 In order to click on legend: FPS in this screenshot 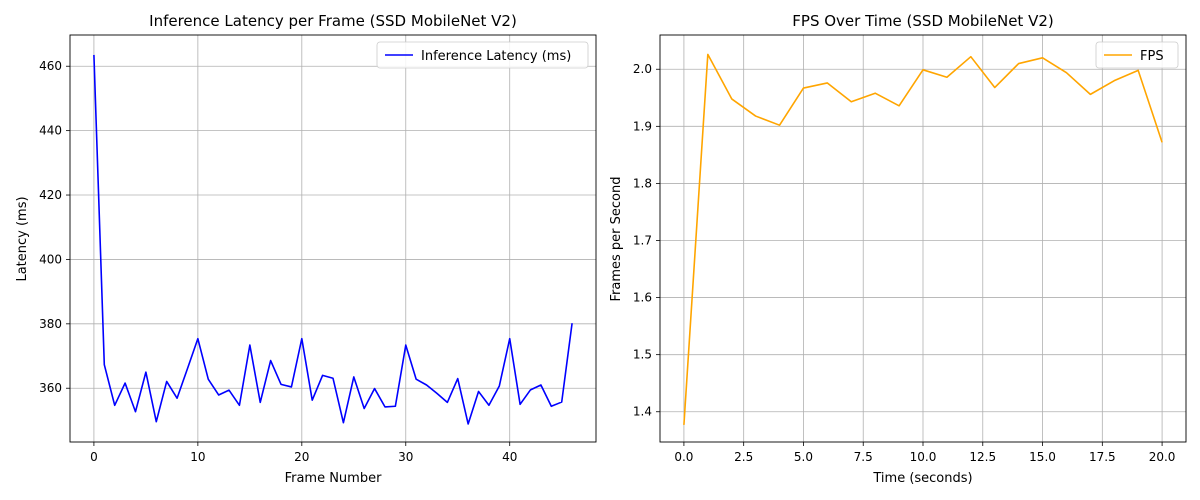, I will do `click(1137, 55)`.